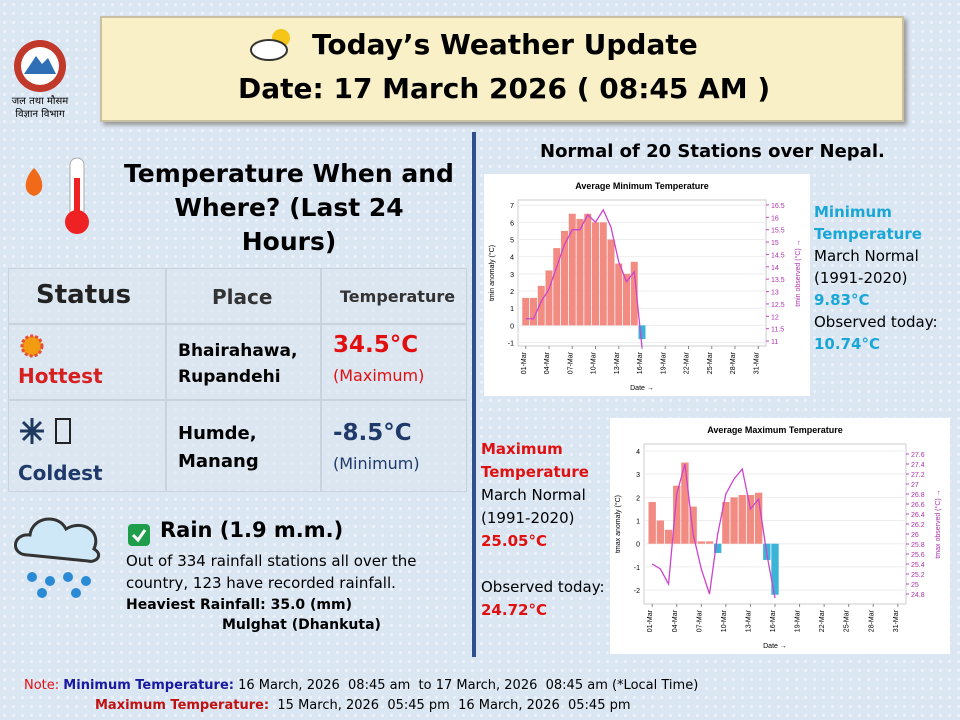  Describe the element at coordinates (535, 460) in the screenshot. I see `label: Maximum Temperature` at that location.